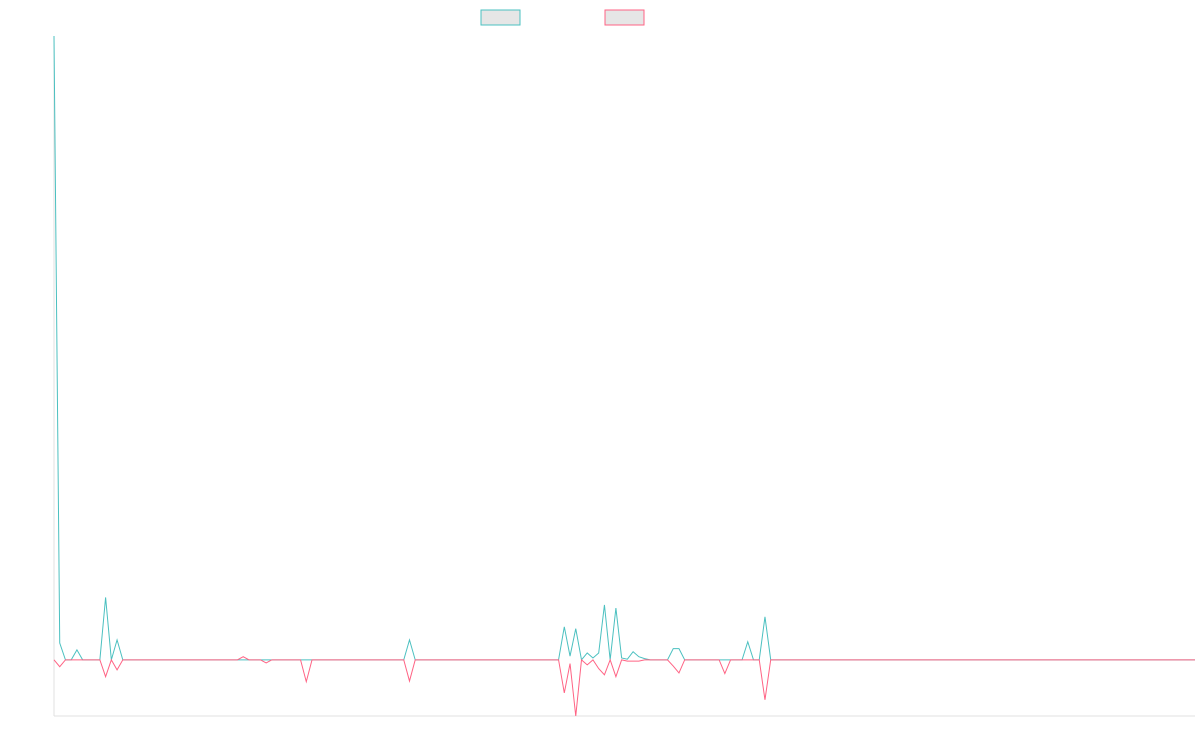  Describe the element at coordinates (624, 686) in the screenshot. I see `series-line` at that location.